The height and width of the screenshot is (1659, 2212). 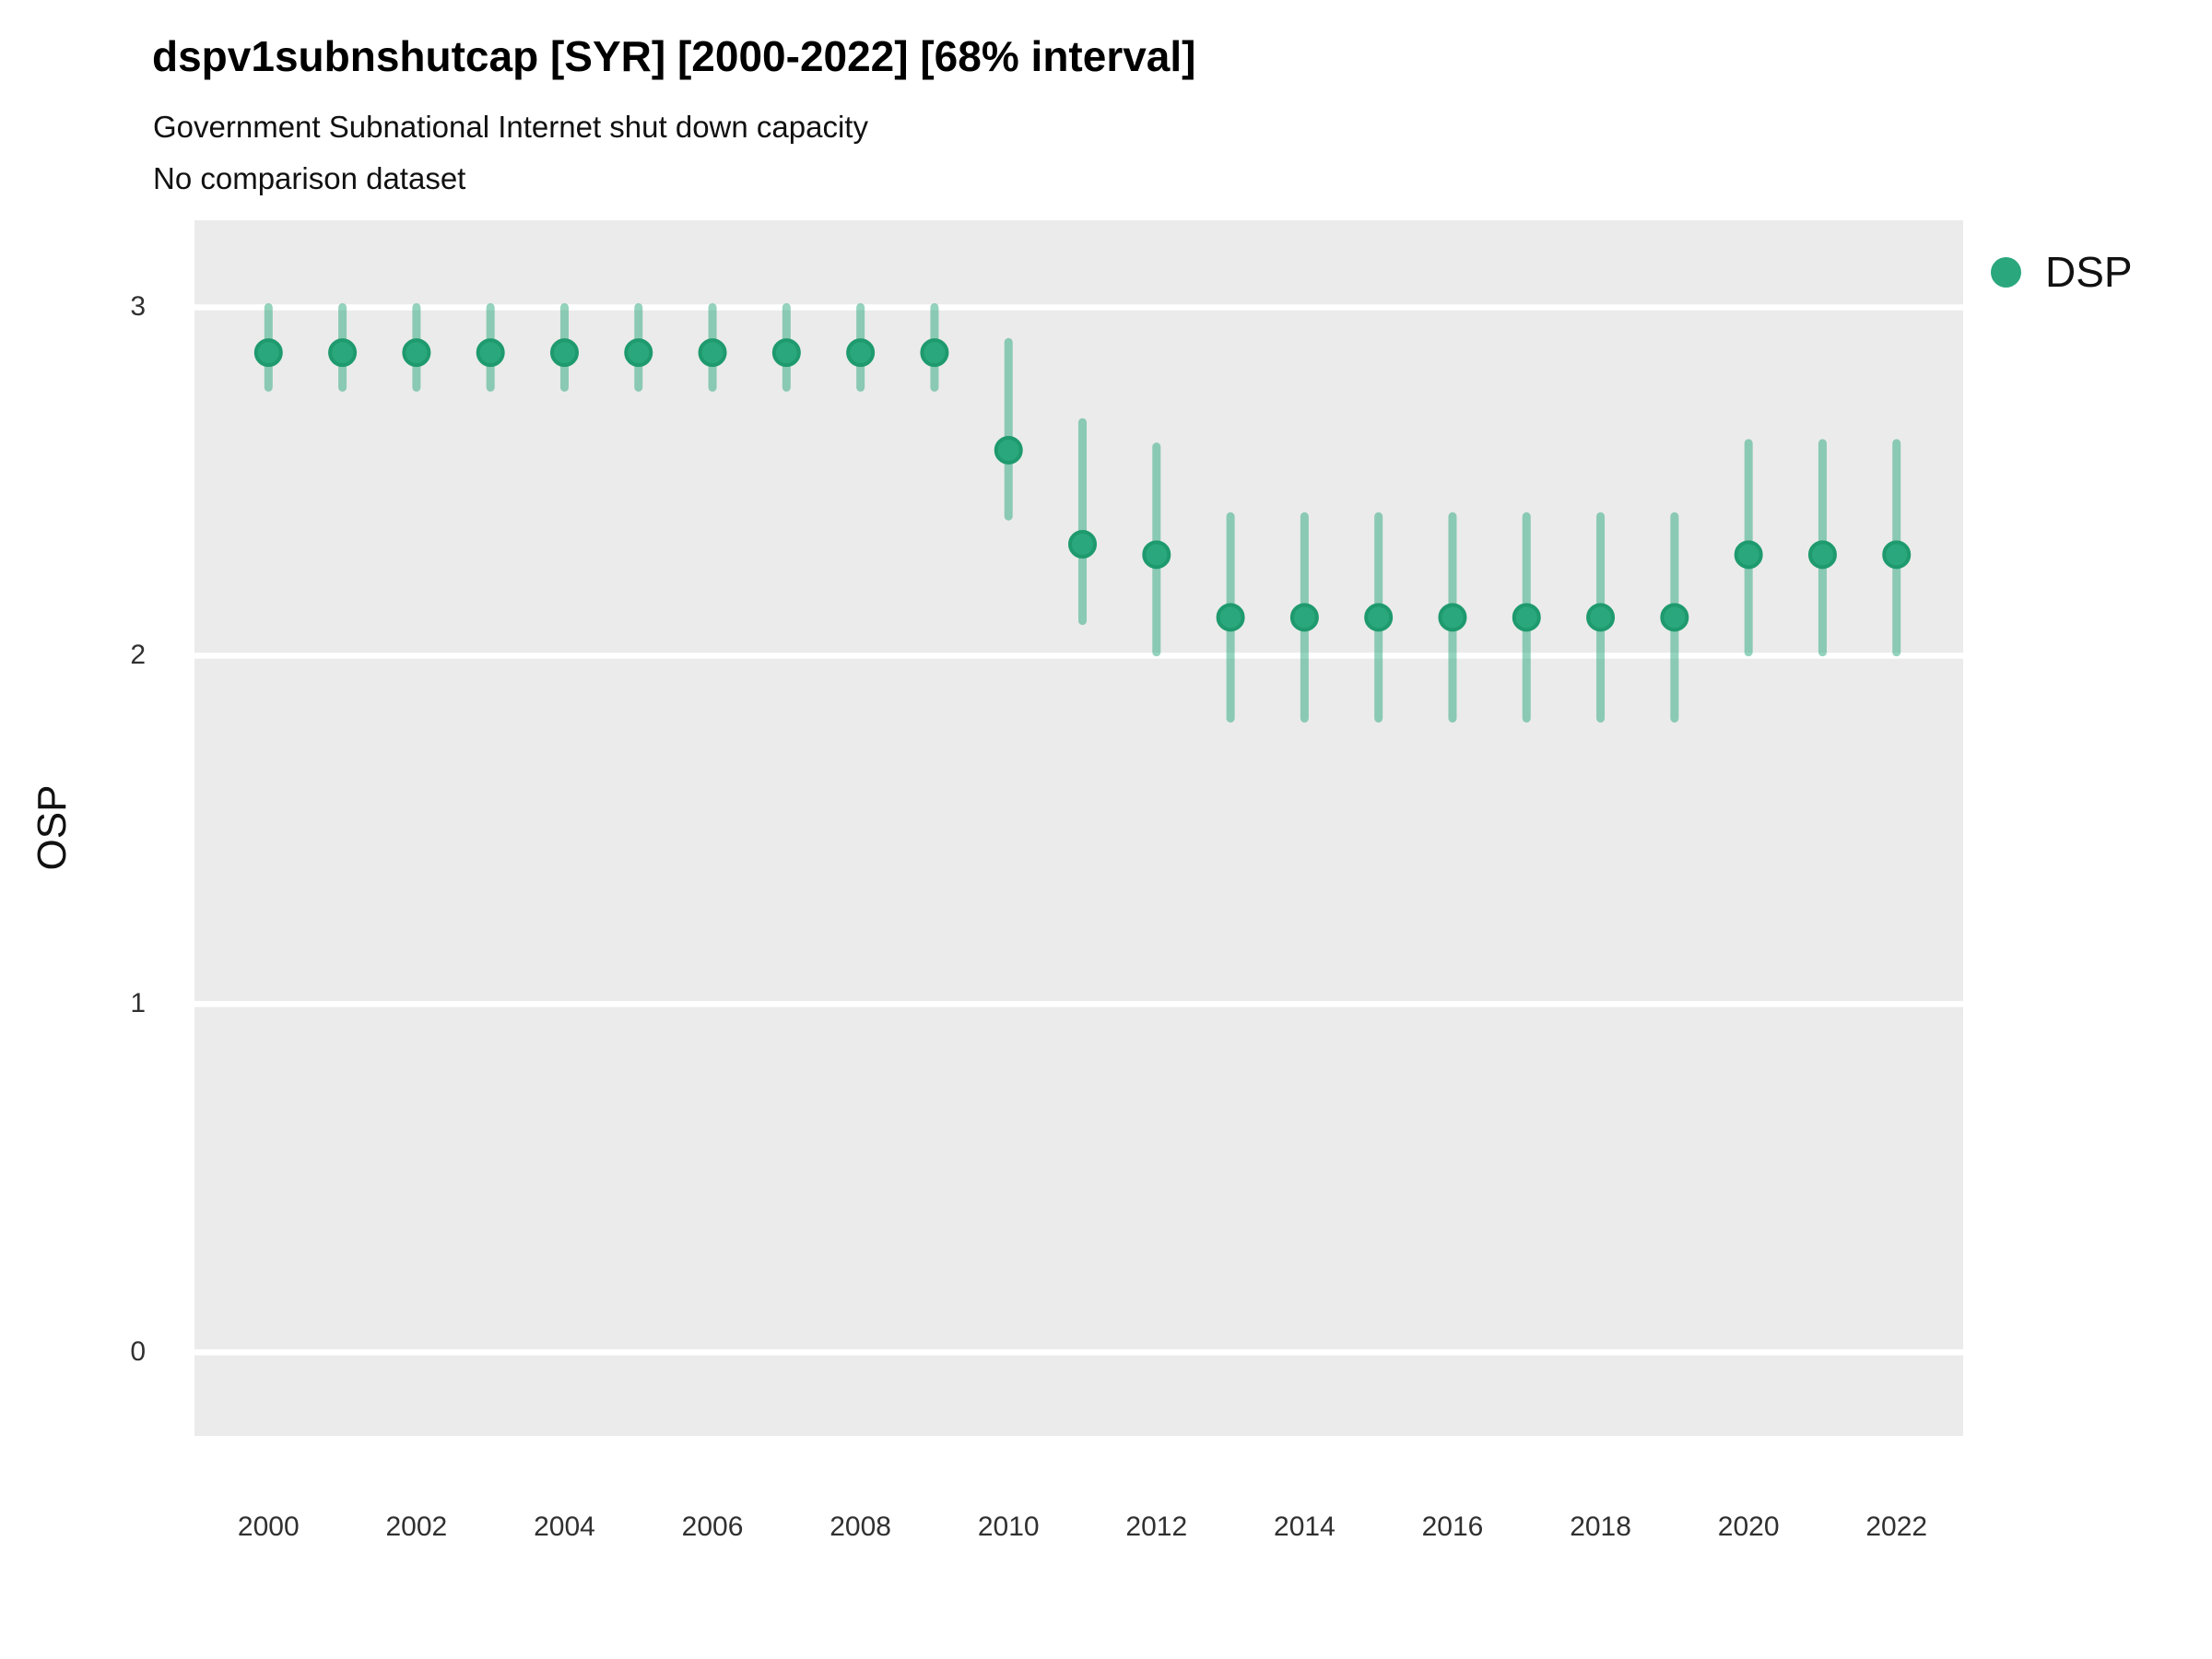 I want to click on data-point-2005, so click(x=638, y=353).